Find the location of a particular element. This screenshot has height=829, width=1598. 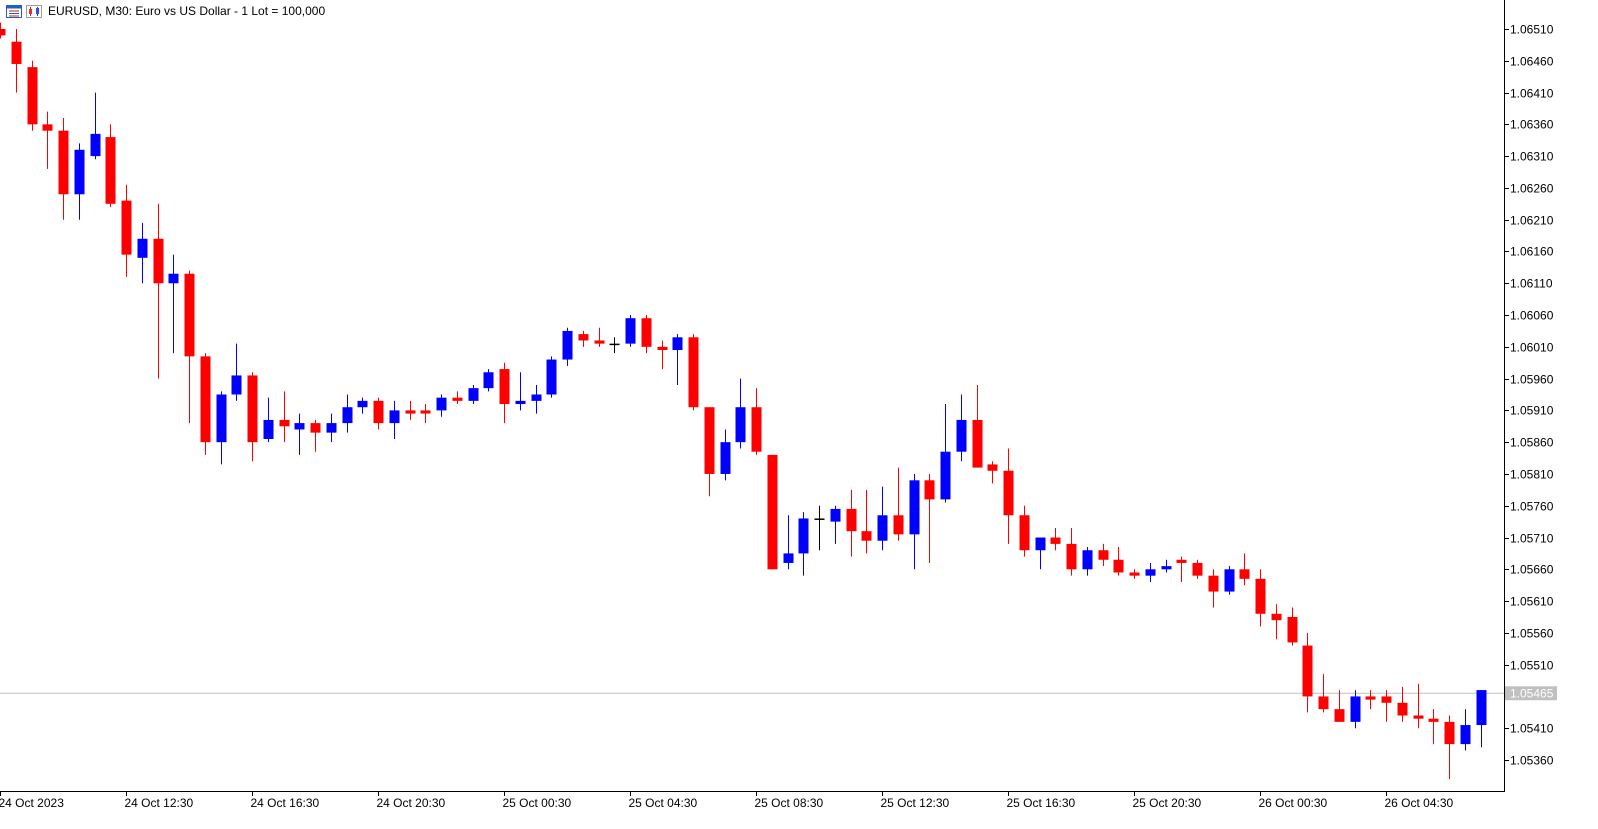

time-tick-label: 25 Oct 20:30 is located at coordinates (1167, 803).